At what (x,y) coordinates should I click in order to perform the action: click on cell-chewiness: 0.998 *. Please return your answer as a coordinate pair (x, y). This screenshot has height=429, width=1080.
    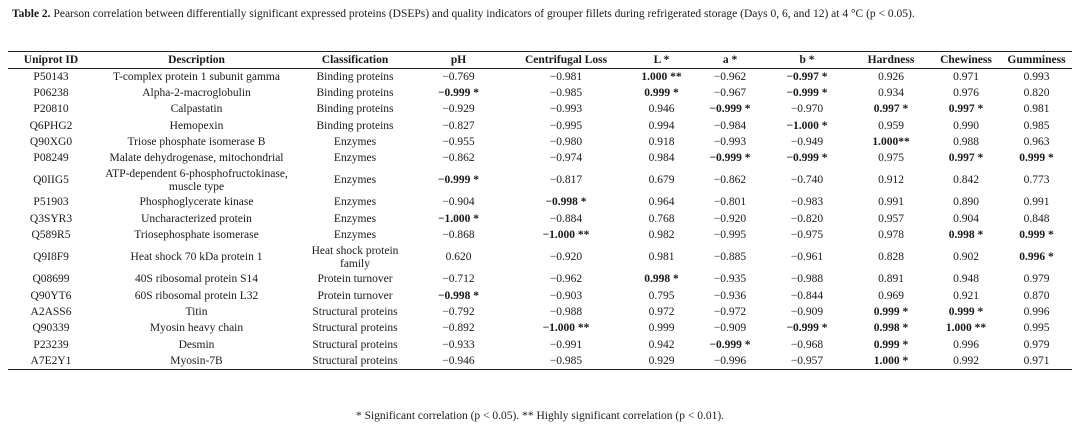
    Looking at the image, I should click on (966, 235).